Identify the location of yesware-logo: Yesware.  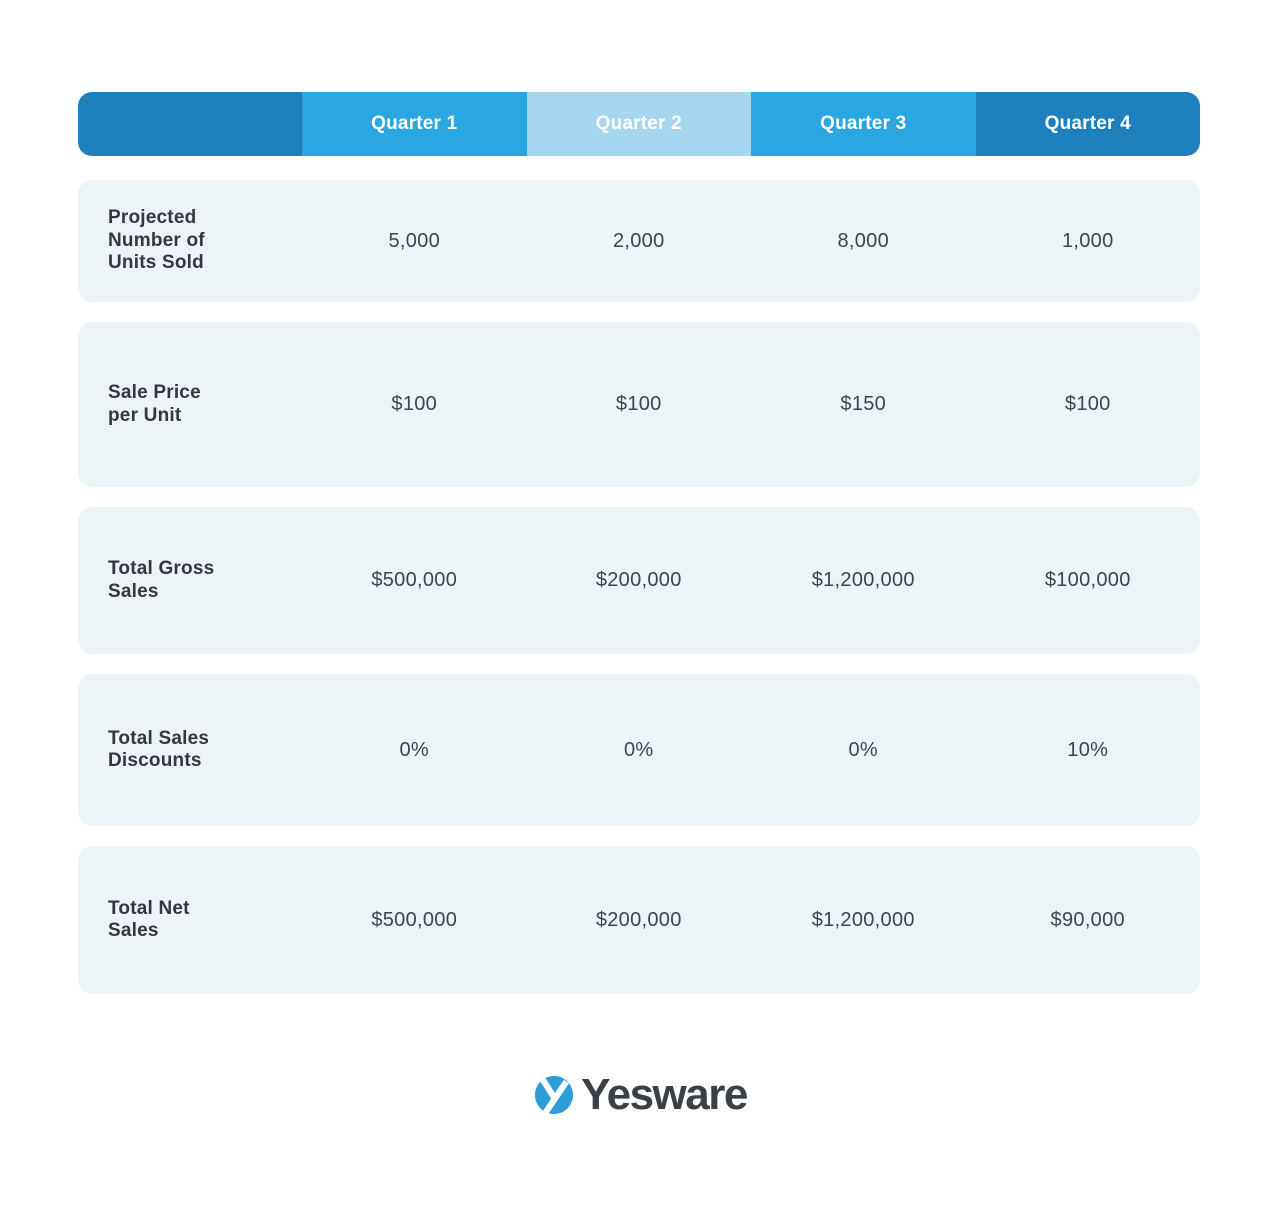
(640, 1095).